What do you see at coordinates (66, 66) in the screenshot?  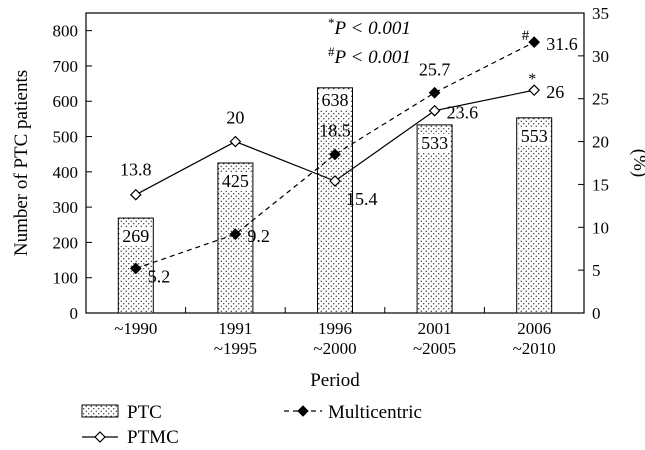 I see `y-left-tick-label: 700` at bounding box center [66, 66].